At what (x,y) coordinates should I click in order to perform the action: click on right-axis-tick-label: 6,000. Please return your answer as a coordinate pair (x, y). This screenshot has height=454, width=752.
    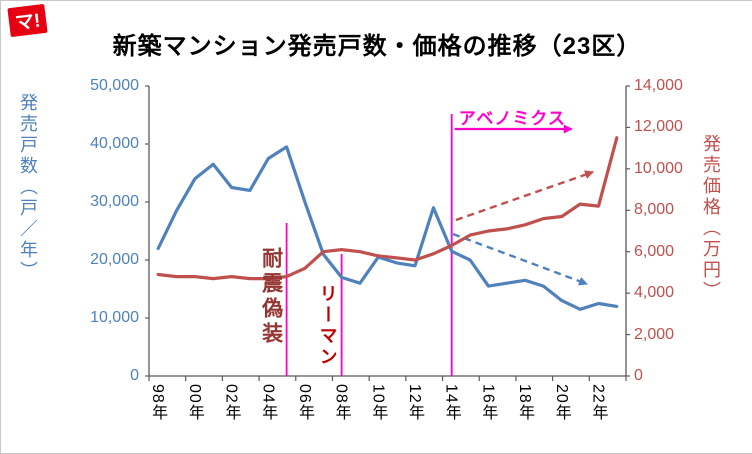
    Looking at the image, I should click on (654, 251).